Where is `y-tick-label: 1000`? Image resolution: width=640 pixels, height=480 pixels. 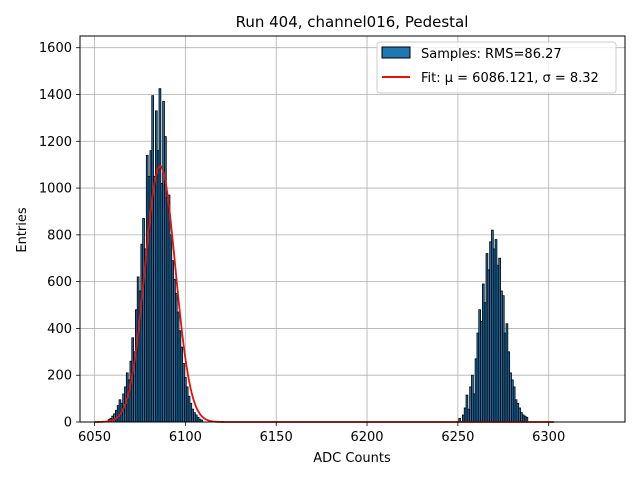
y-tick-label: 1000 is located at coordinates (55, 189).